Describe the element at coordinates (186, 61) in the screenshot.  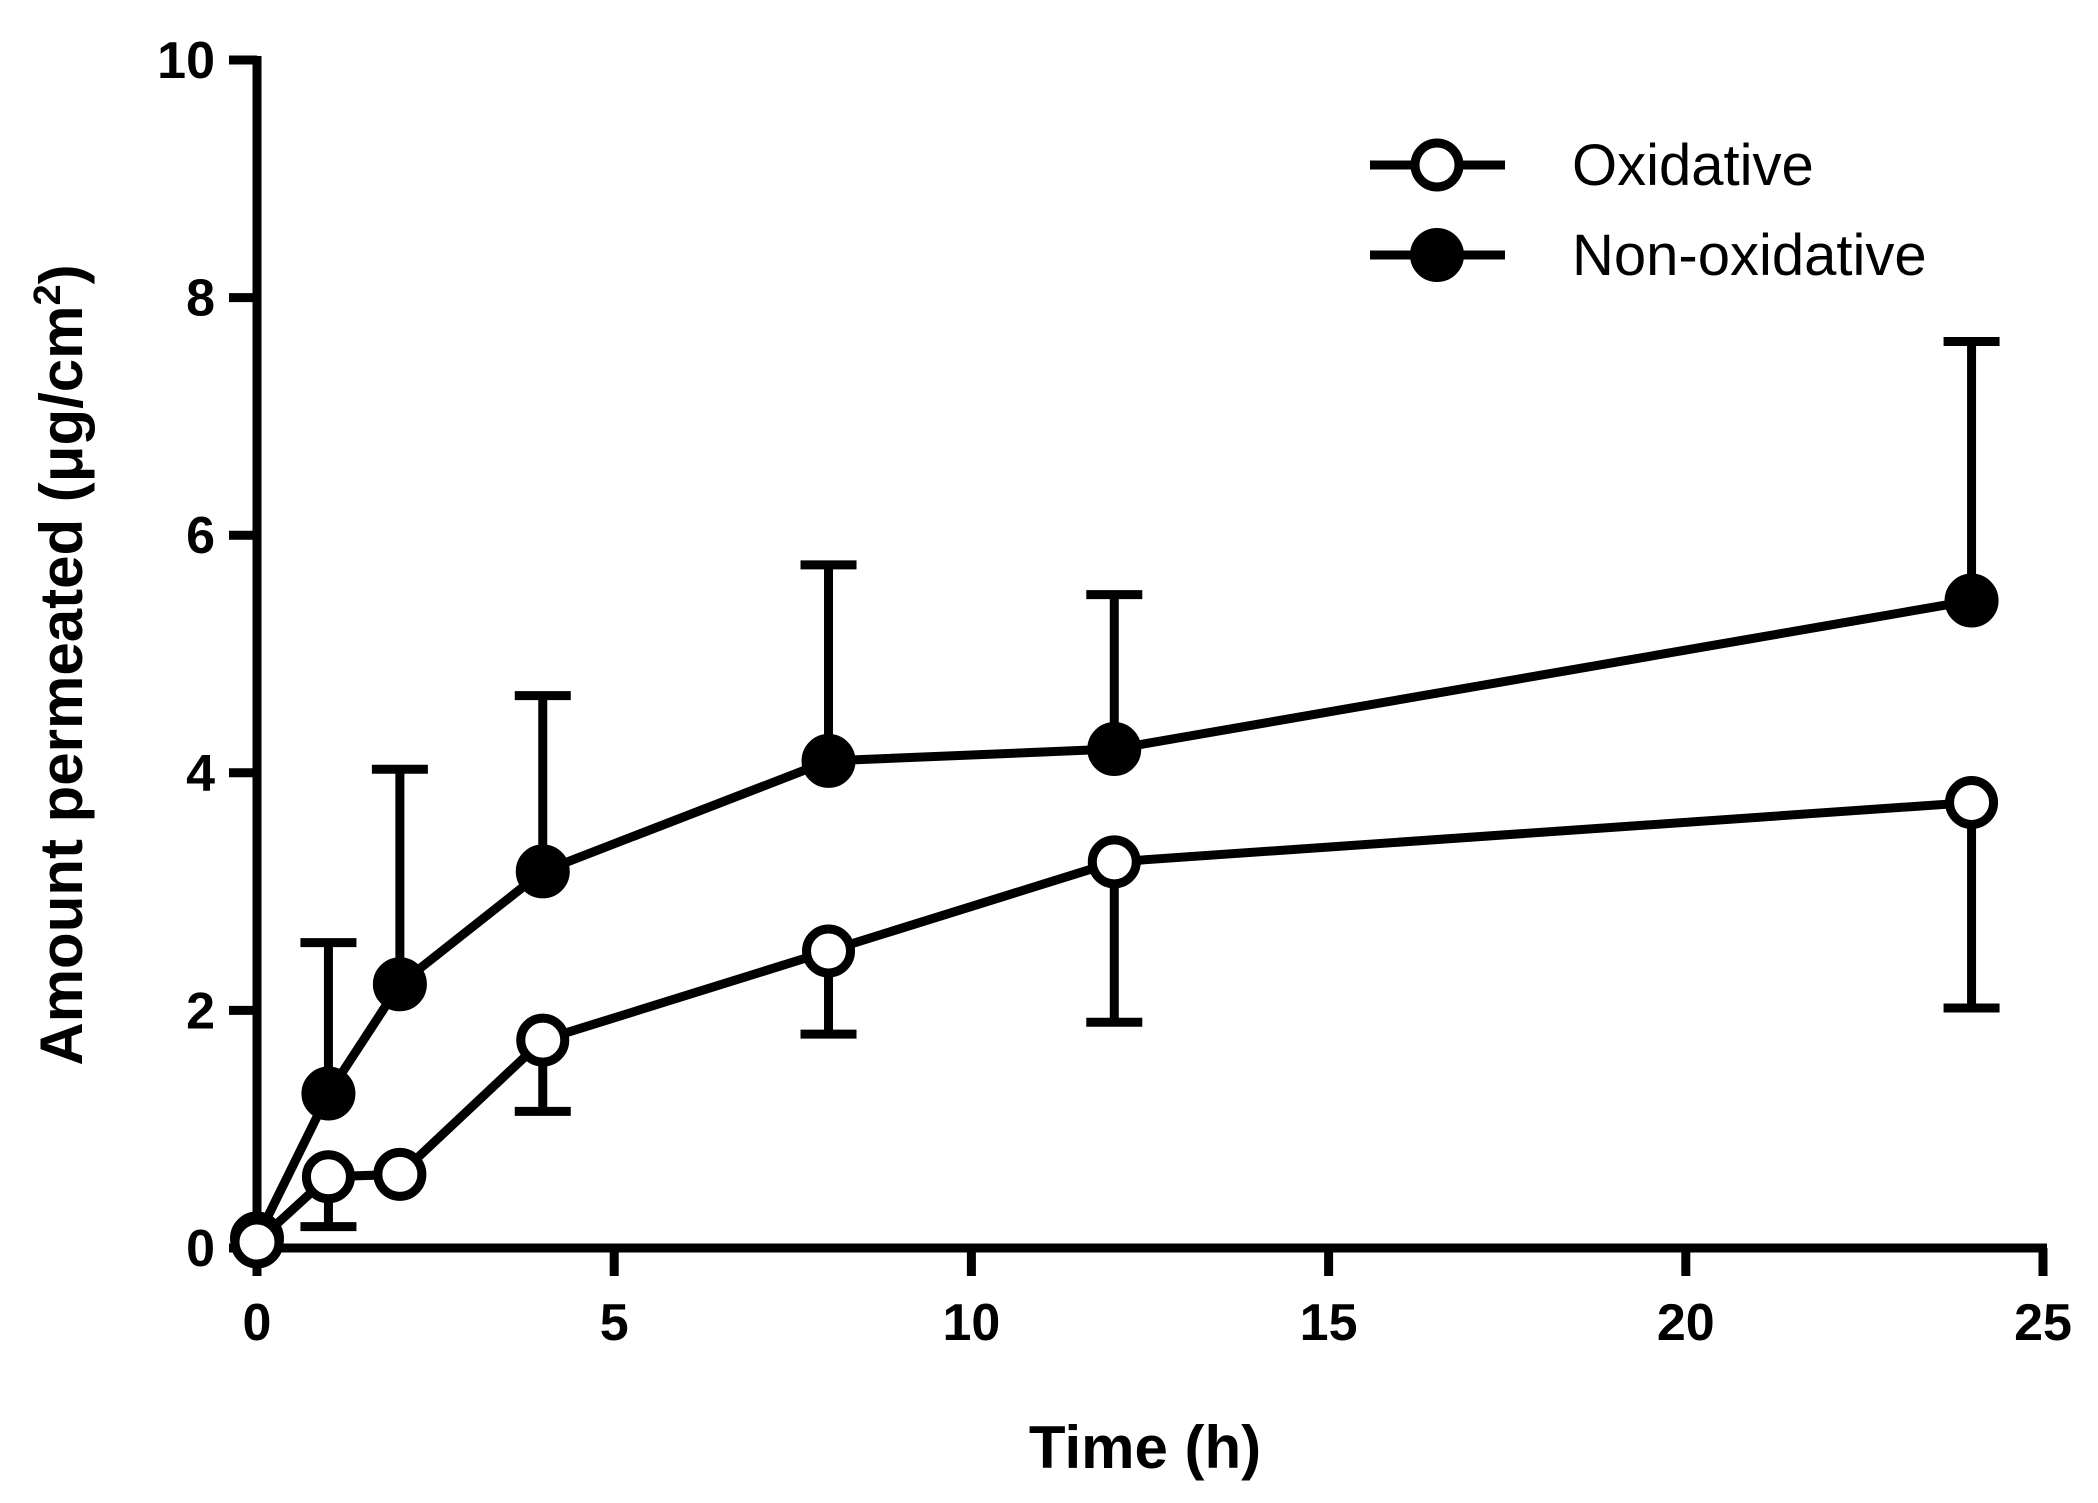
I see `y-tick-label: 10` at that location.